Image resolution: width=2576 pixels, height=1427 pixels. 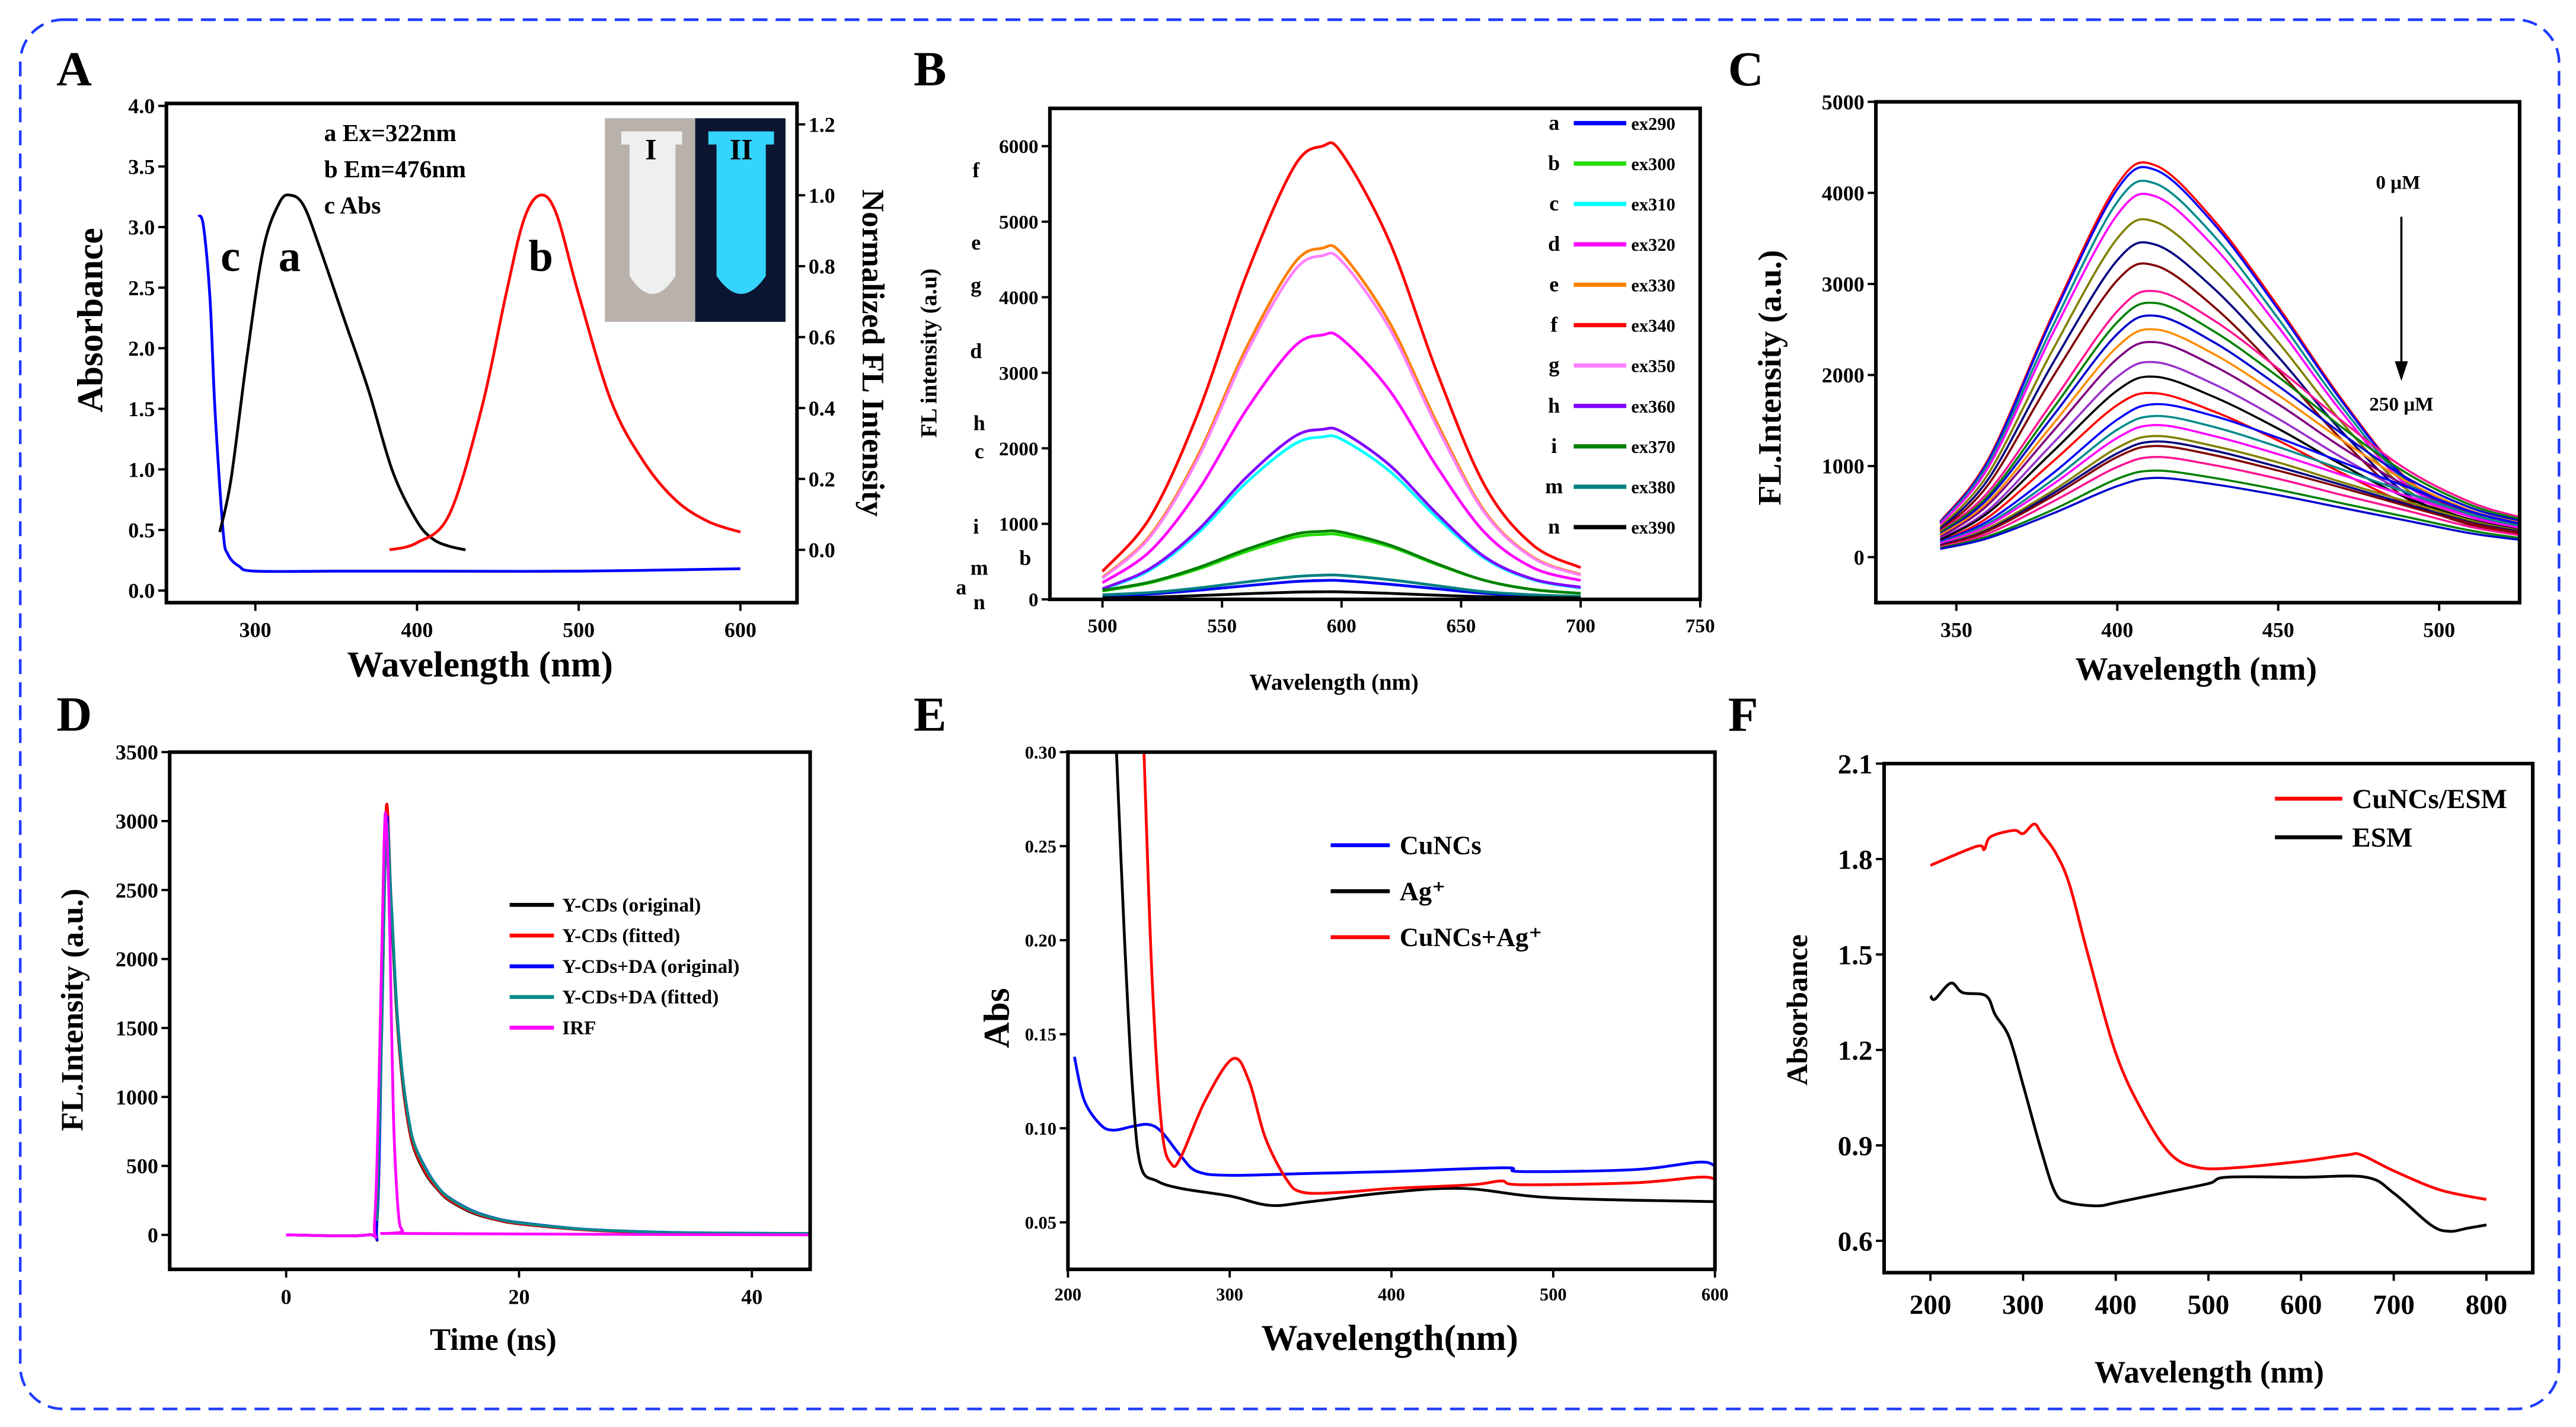 I want to click on concentration-start-label: 0 μM, so click(x=2398, y=183).